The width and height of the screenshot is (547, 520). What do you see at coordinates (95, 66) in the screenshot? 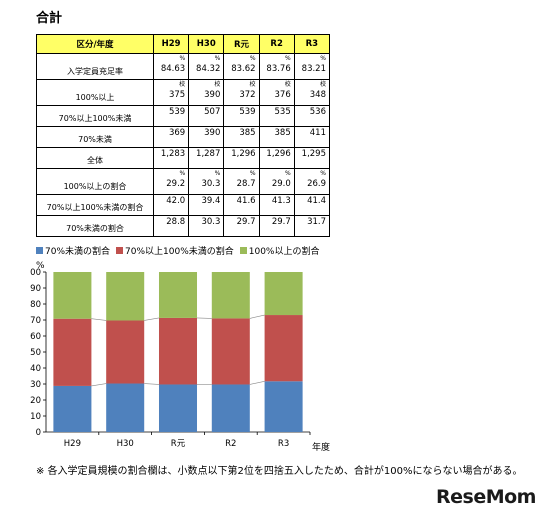
I see `row-label: 入学定員充足率` at bounding box center [95, 66].